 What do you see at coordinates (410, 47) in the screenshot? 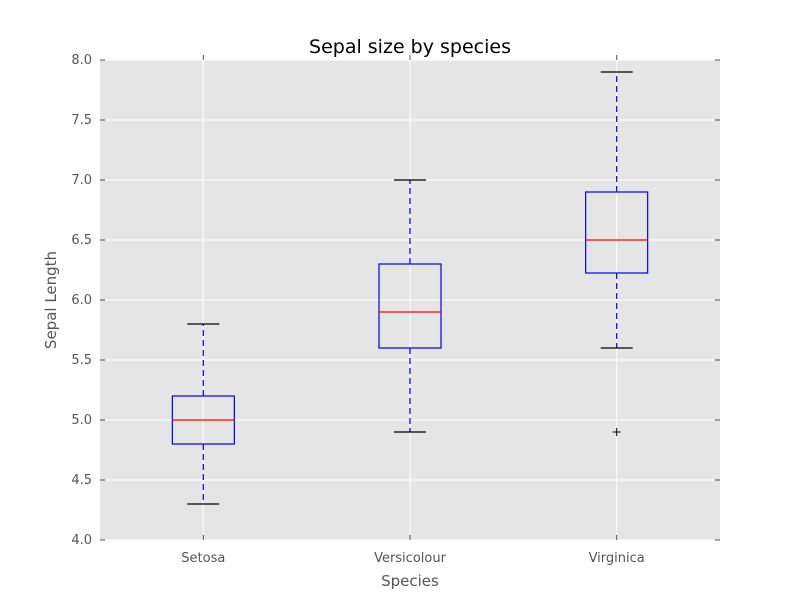
I see `chart-title: Sepal size by species` at bounding box center [410, 47].